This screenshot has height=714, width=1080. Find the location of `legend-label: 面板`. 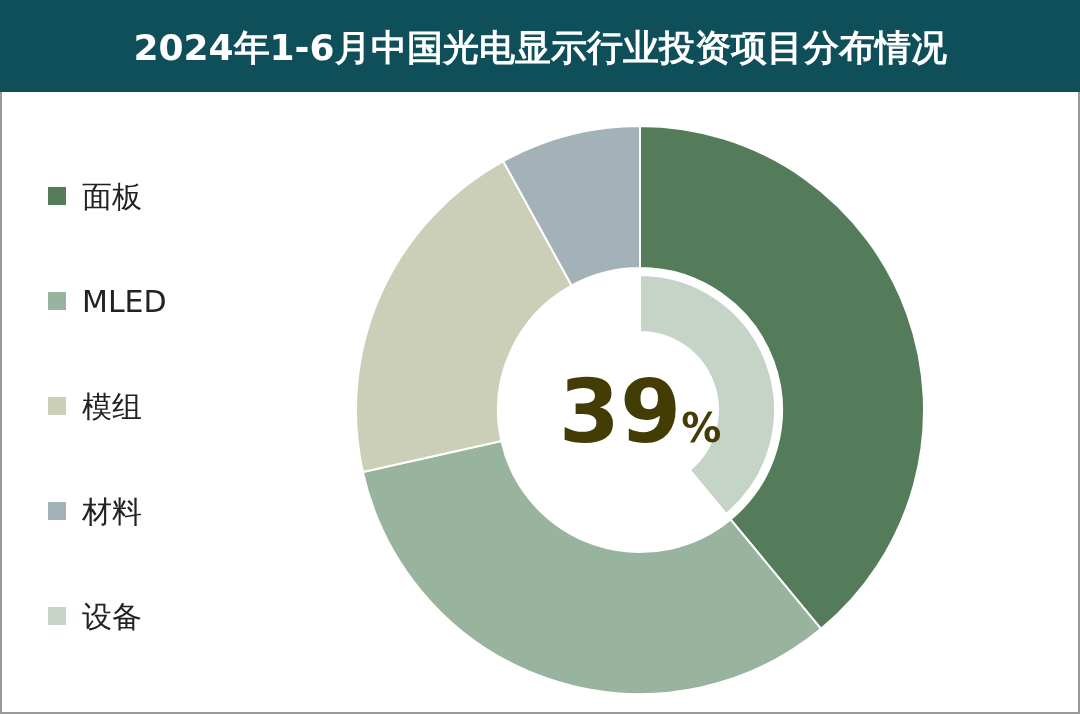

legend-label: 面板 is located at coordinates (112, 196).